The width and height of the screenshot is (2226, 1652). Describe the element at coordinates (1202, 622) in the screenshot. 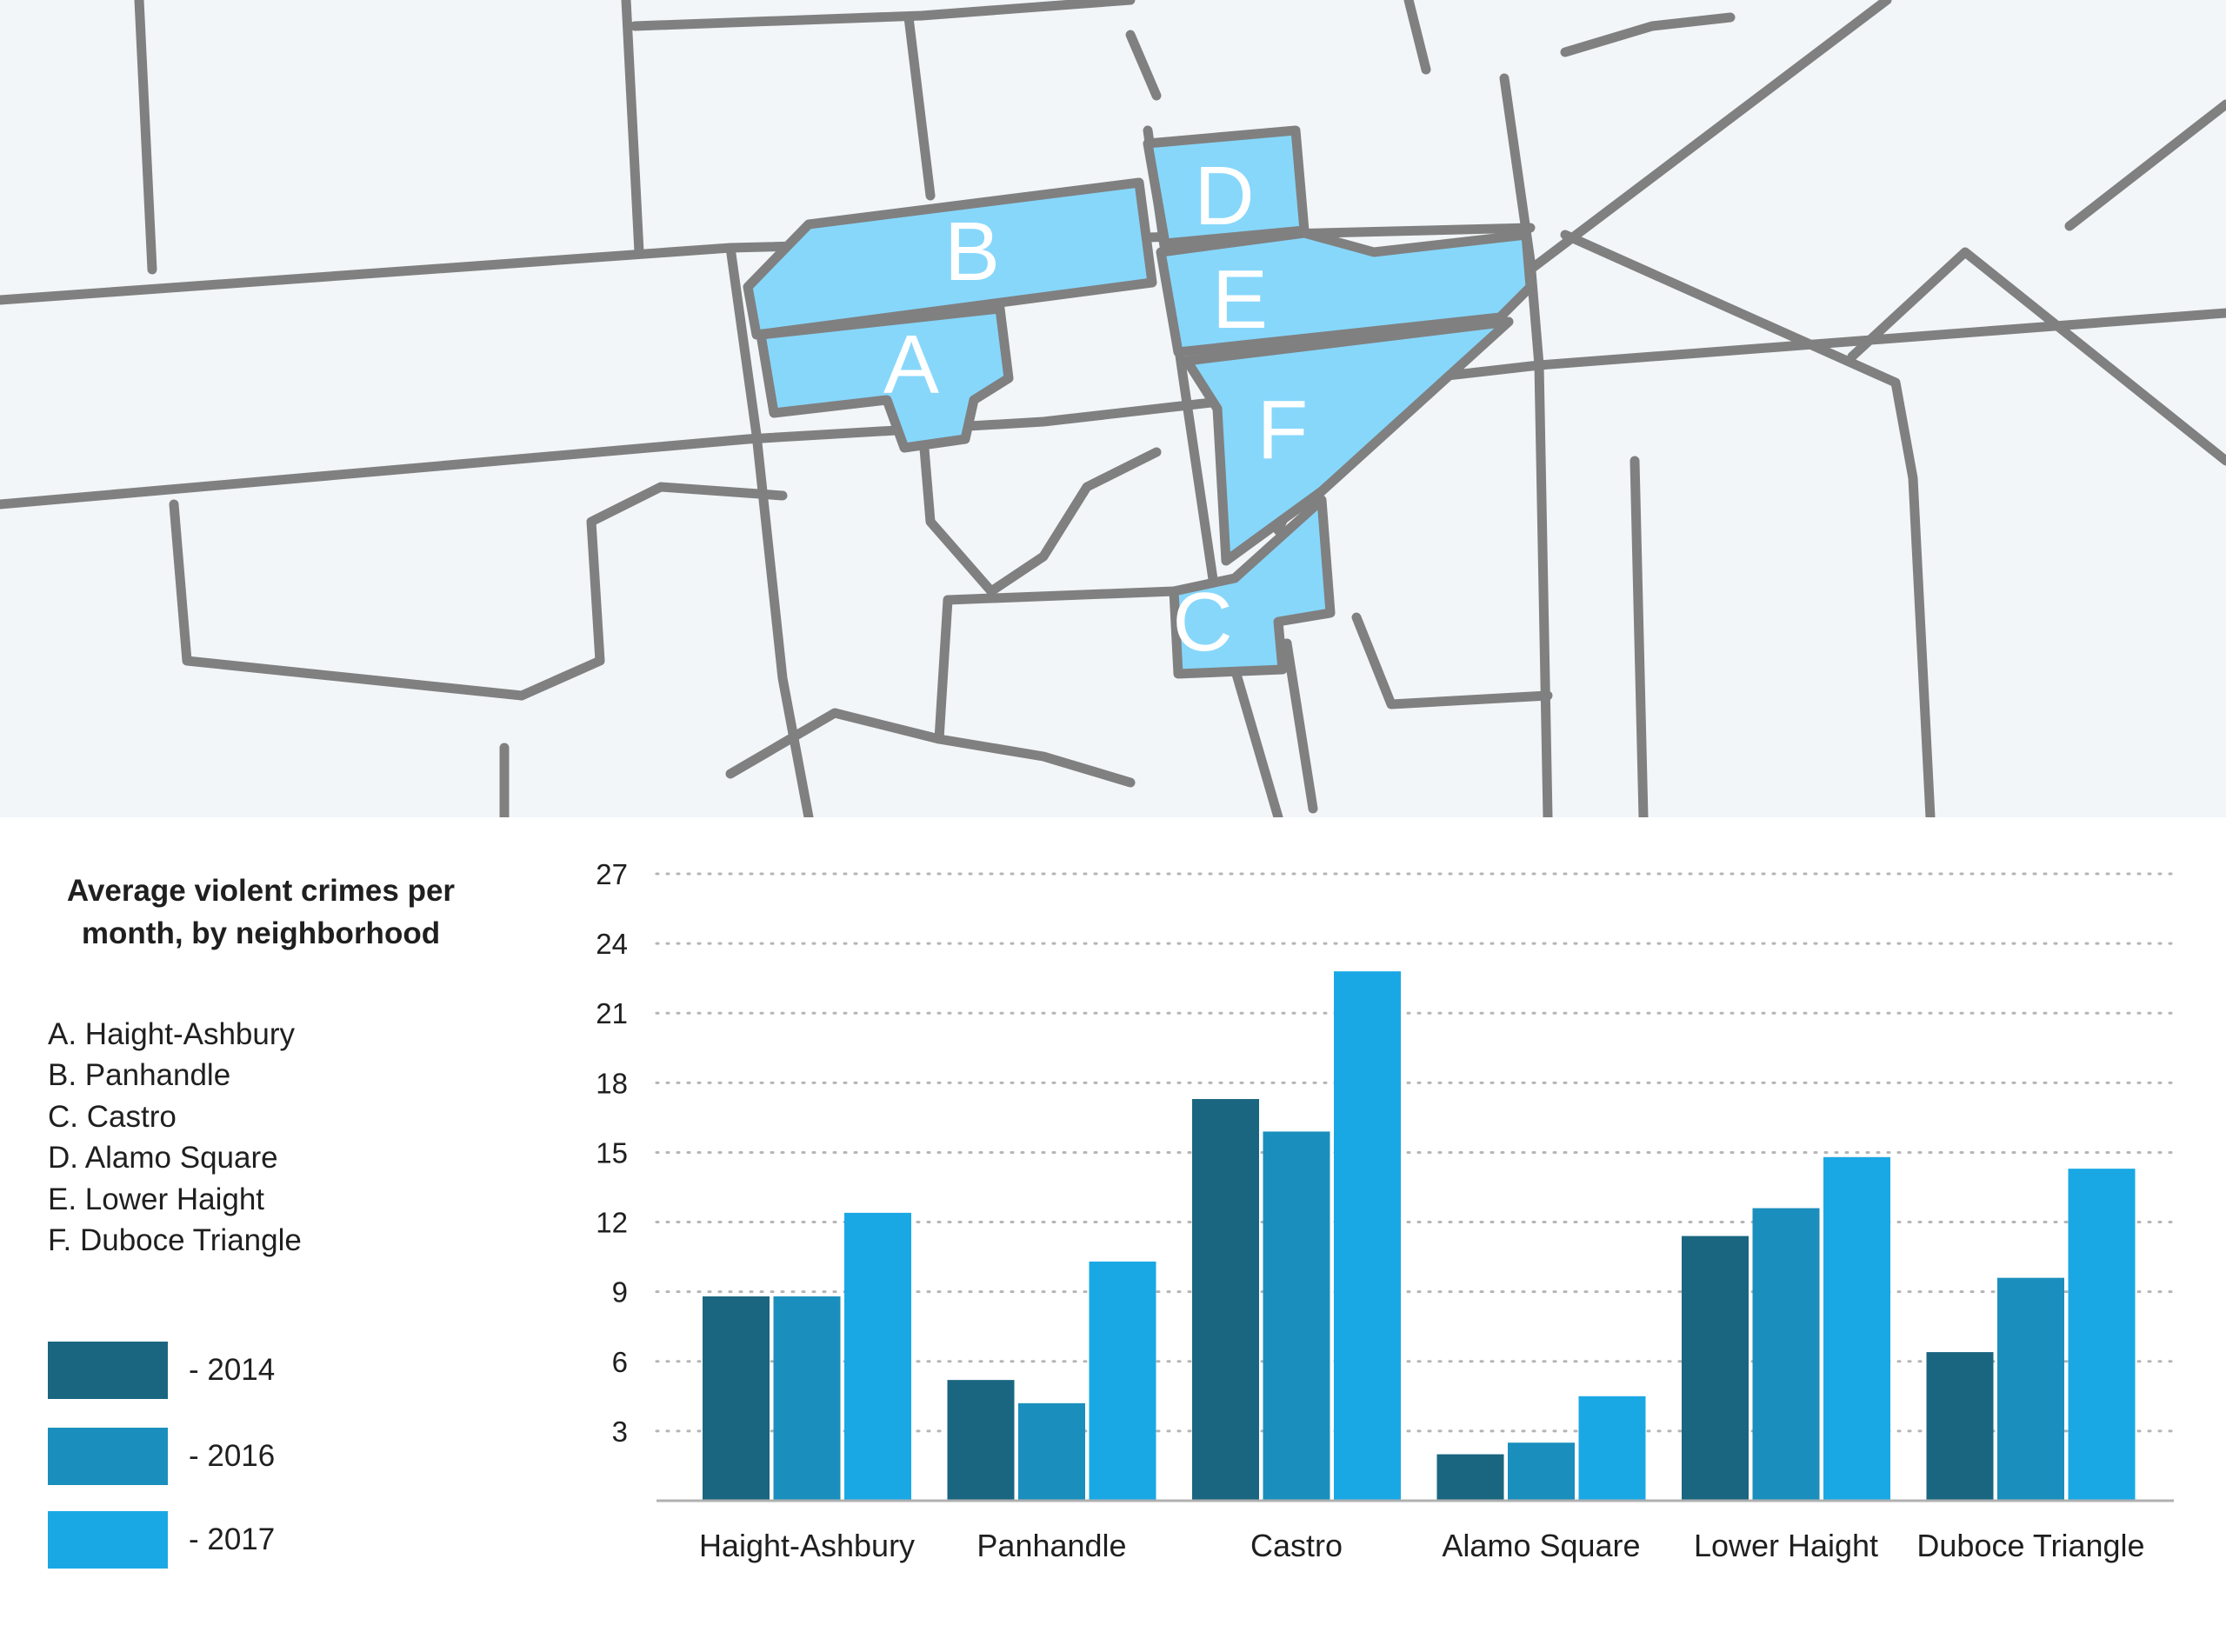

I see `region-label-c: C` at that location.